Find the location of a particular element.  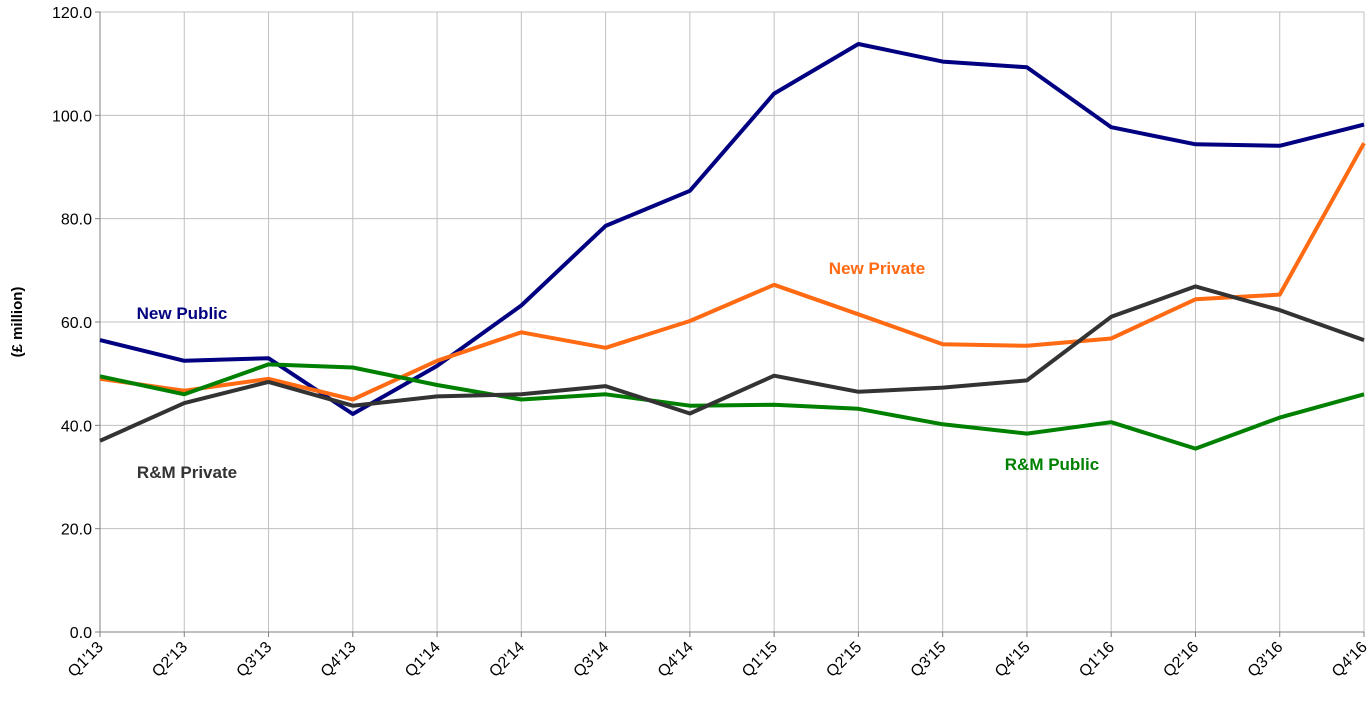

x-tick-label: Q4'14 is located at coordinates (676, 660).